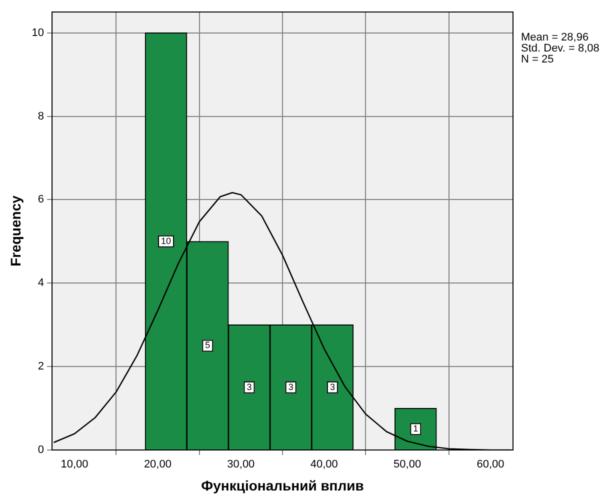 This screenshot has width=605, height=501. I want to click on x-tick-label: 10,00, so click(74, 464).